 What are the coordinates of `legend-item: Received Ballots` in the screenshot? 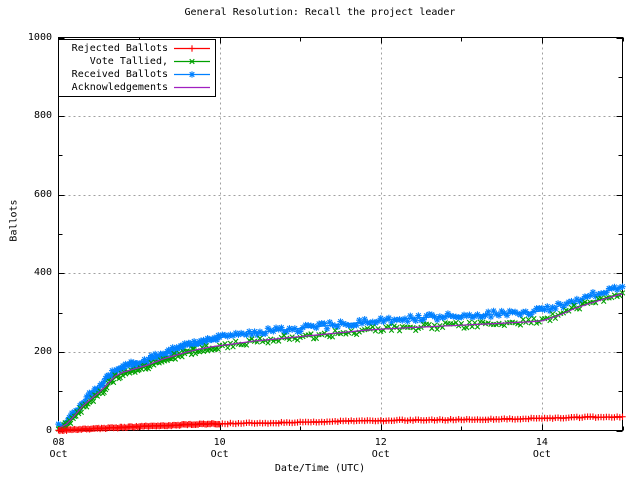 It's located at (137, 74).